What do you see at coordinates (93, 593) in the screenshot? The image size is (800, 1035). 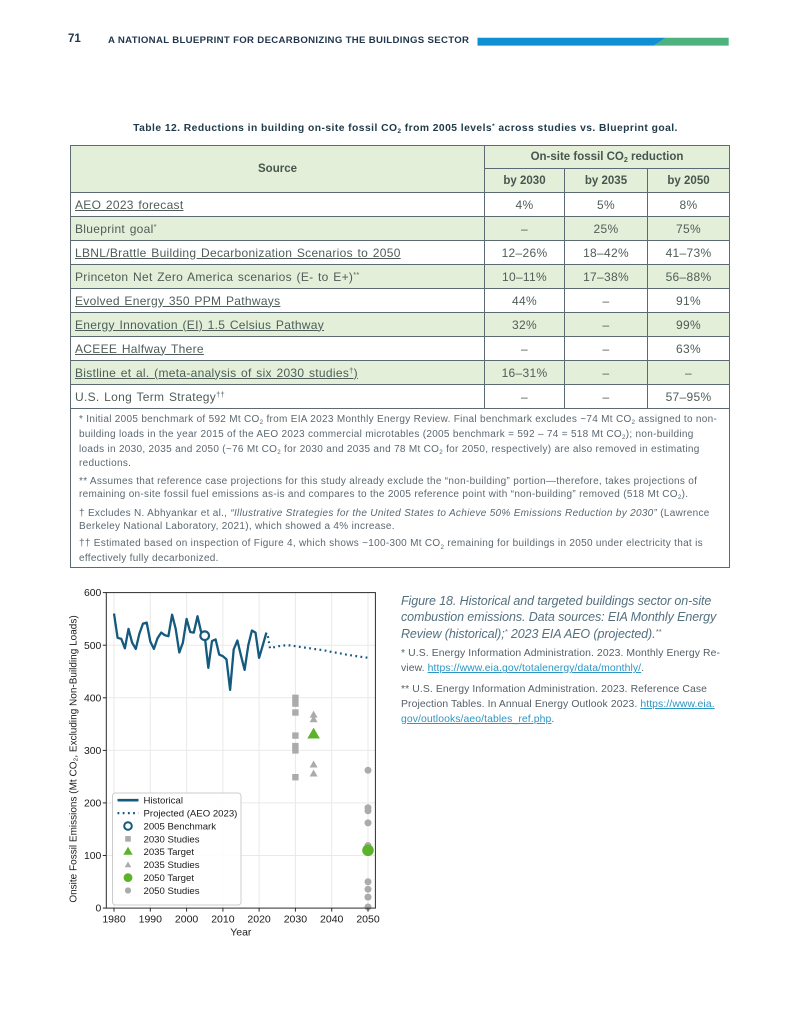 I see `svg-text: 600` at bounding box center [93, 593].